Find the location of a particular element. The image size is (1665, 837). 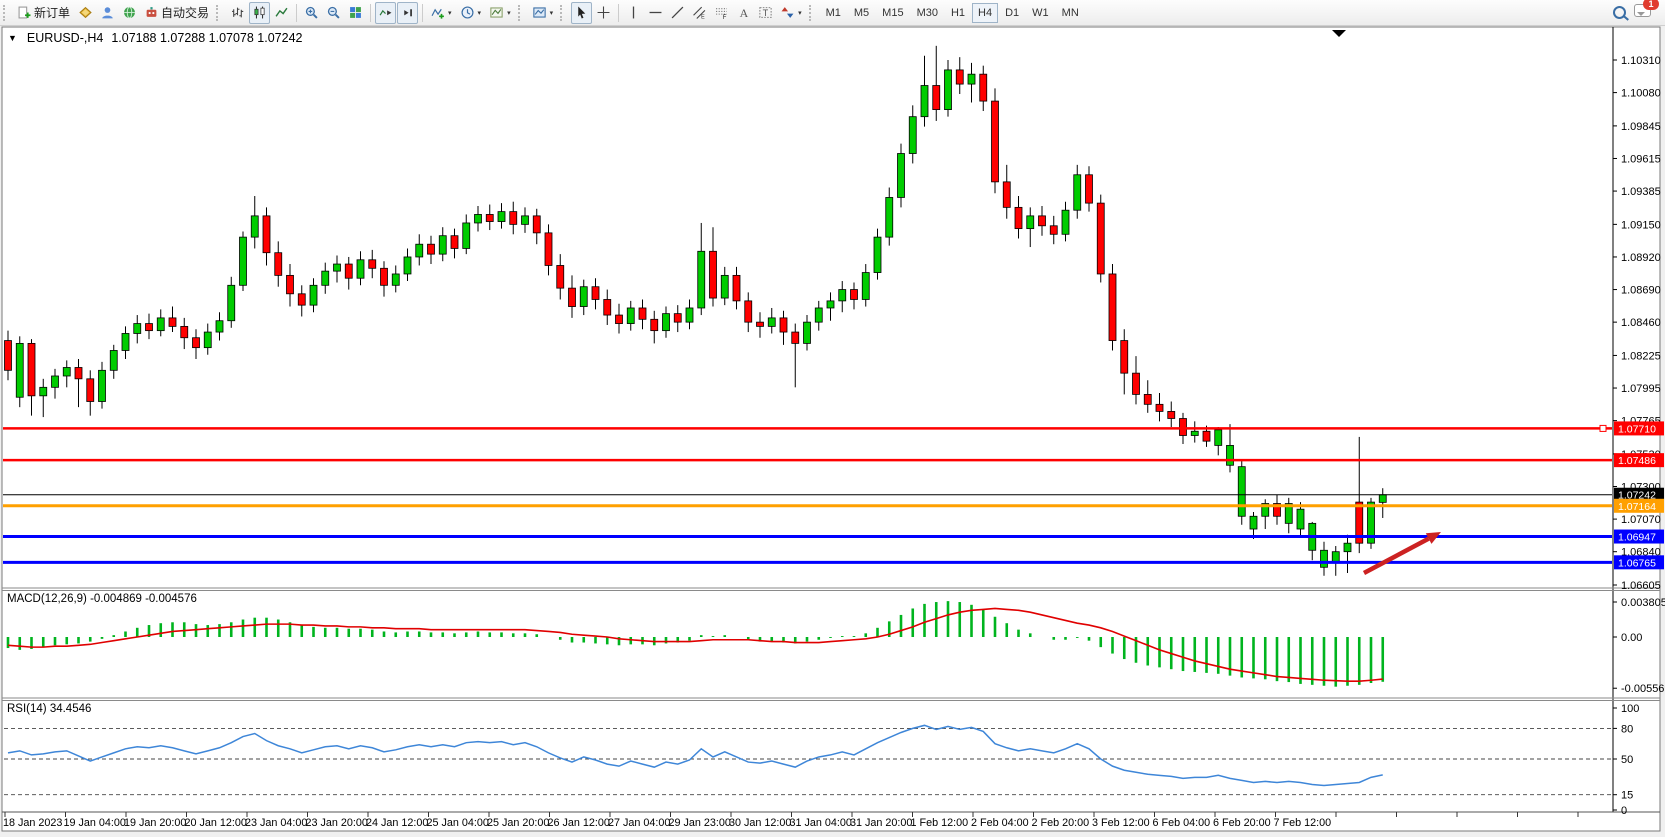

periods-button: ▾ is located at coordinates (471, 13).